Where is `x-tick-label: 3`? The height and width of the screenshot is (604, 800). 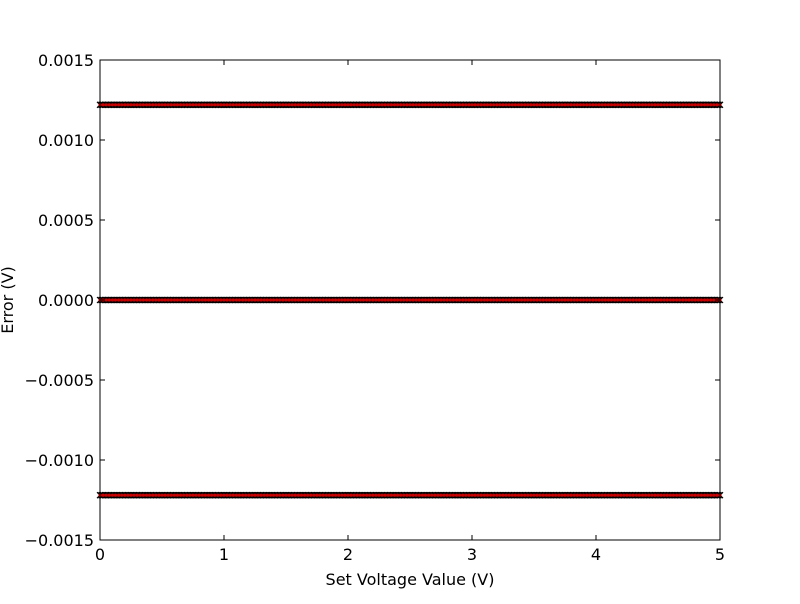
x-tick-label: 3 is located at coordinates (472, 554).